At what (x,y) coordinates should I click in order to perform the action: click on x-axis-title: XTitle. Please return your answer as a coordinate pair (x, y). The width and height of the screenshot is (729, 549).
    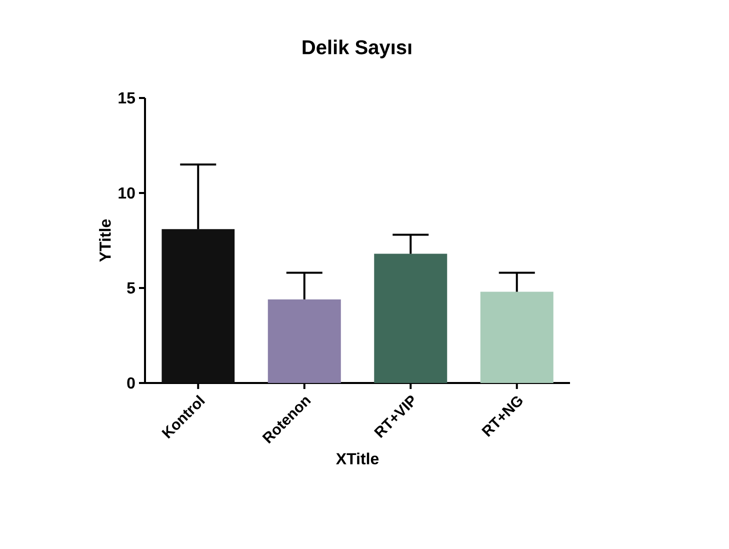
    Looking at the image, I should click on (357, 458).